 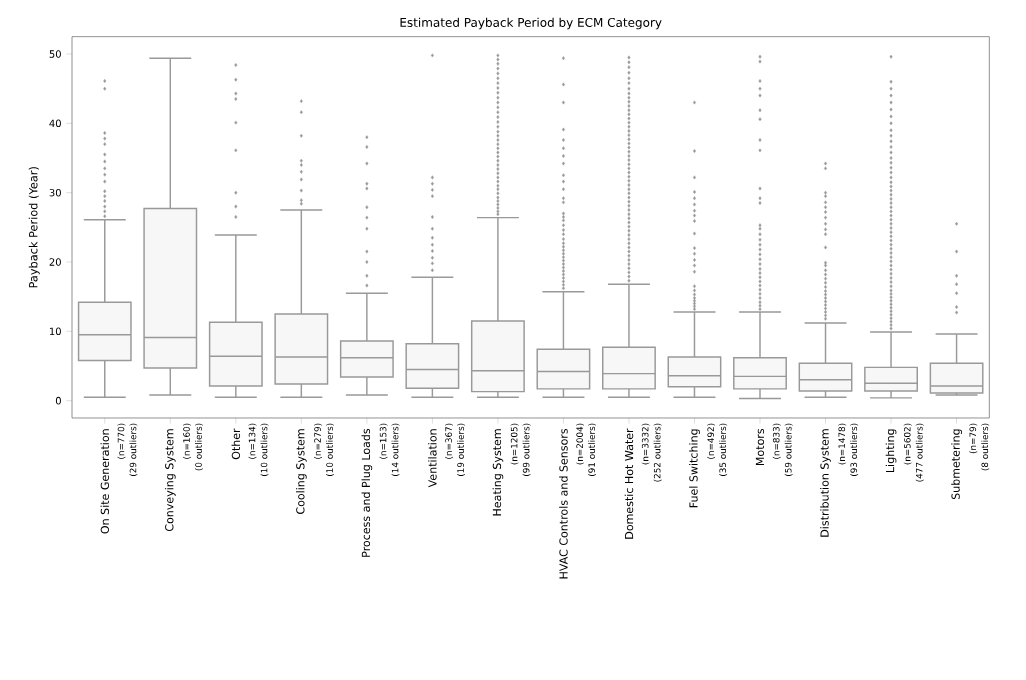 What do you see at coordinates (395, 449) in the screenshot?
I see `text: (14 outliers)` at bounding box center [395, 449].